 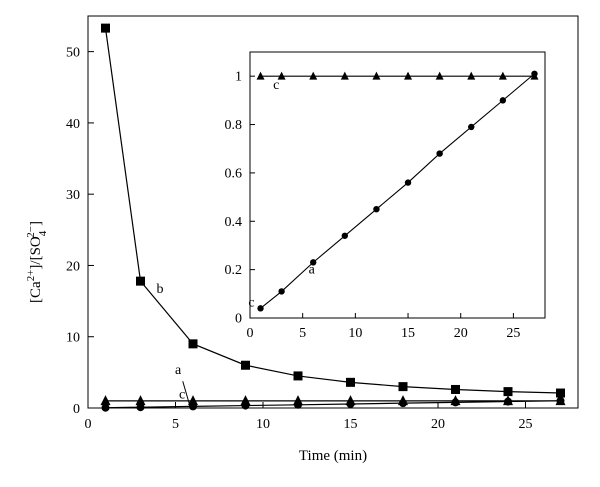 I want to click on inset-x-tick-label: 5, so click(x=302, y=333).